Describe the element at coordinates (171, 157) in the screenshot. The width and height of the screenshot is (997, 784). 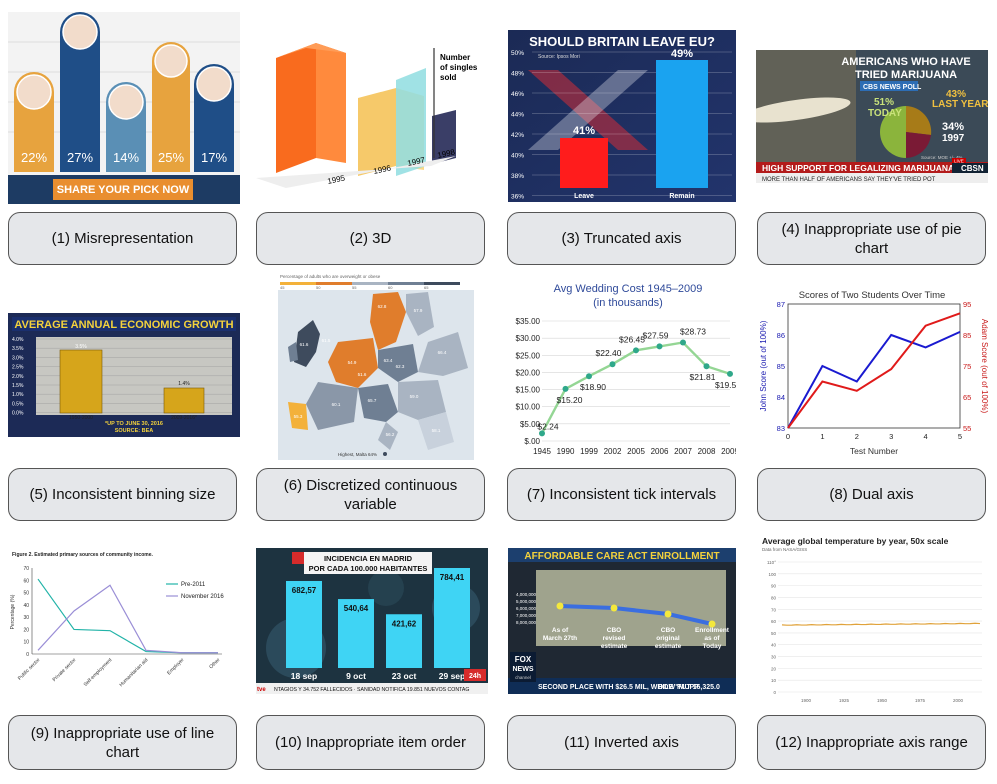
I see `candidate-percent: 25%` at that location.